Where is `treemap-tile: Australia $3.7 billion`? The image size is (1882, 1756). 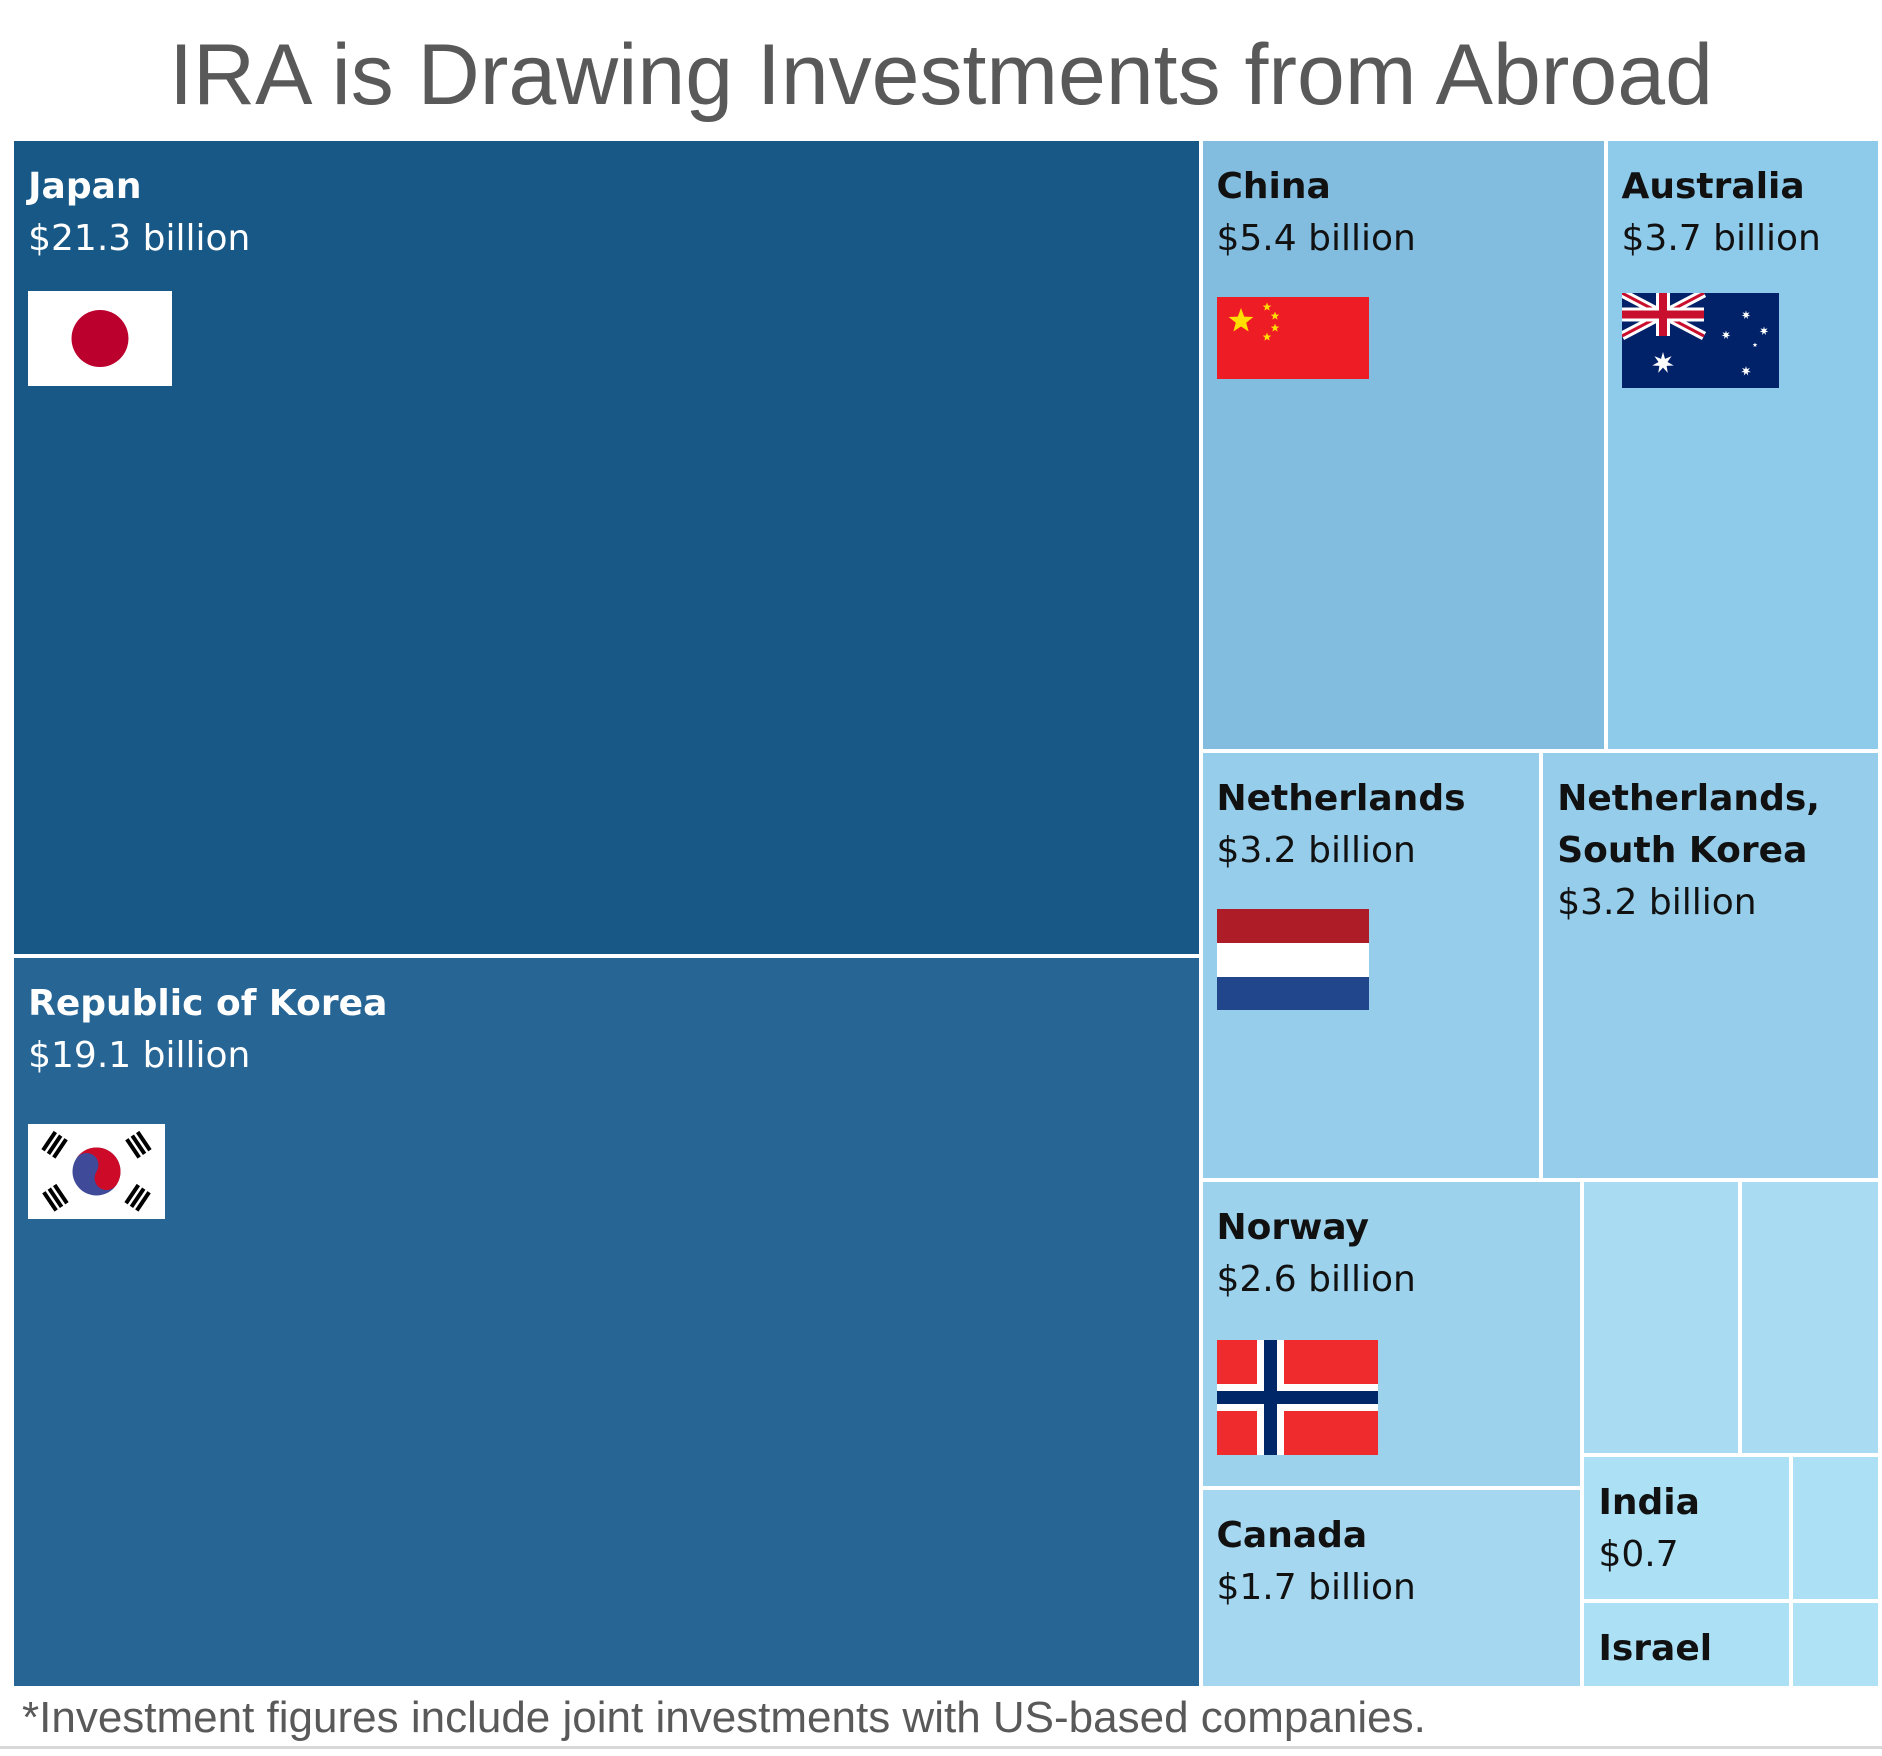
treemap-tile: Australia $3.7 billion is located at coordinates (1742, 445).